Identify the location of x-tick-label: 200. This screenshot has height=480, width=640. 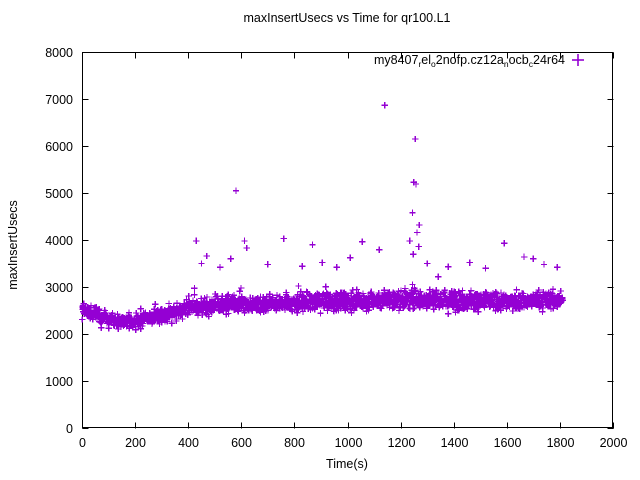
(135, 443).